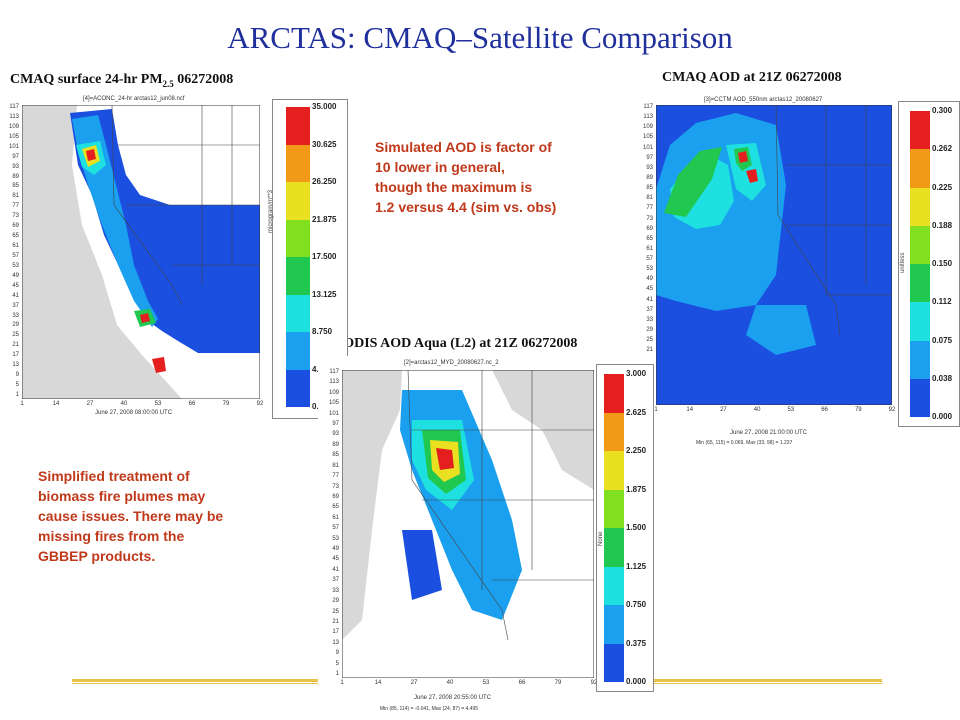 The image size is (960, 720). Describe the element at coordinates (141, 252) in the screenshot. I see `pm25-map` at that location.